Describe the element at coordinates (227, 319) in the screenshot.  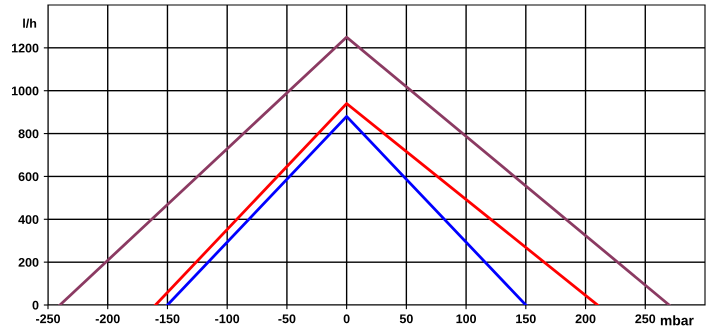
I see `x-tick-label: -100` at that location.